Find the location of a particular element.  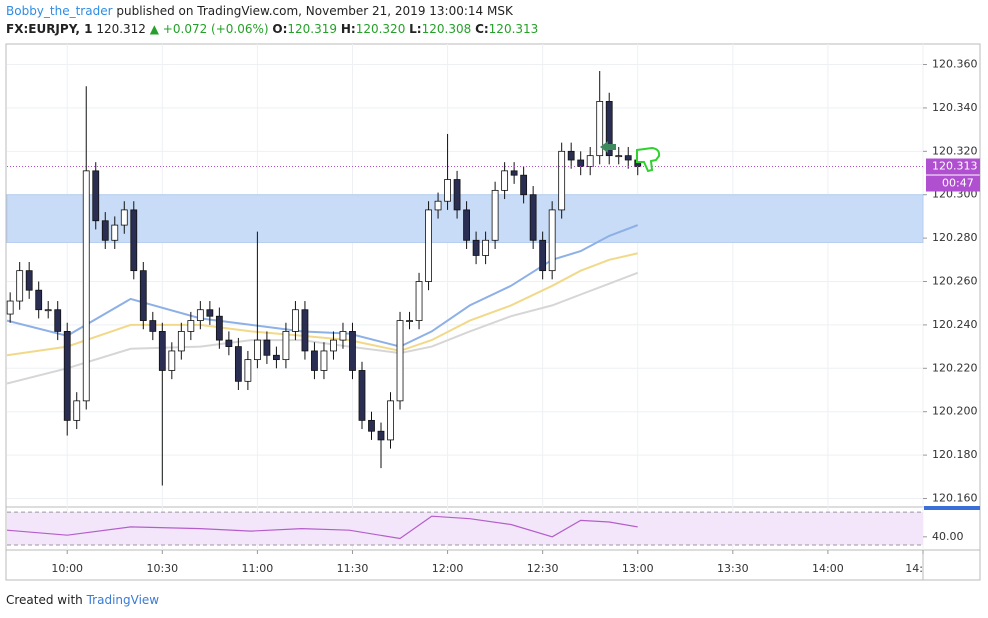

x-tick-label: 12:30 is located at coordinates (543, 568).